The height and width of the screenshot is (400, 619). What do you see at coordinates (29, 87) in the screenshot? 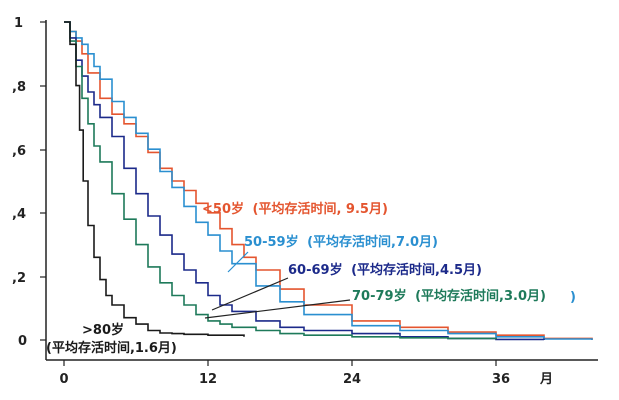
I see `y-tick-4: ,8` at bounding box center [29, 87].